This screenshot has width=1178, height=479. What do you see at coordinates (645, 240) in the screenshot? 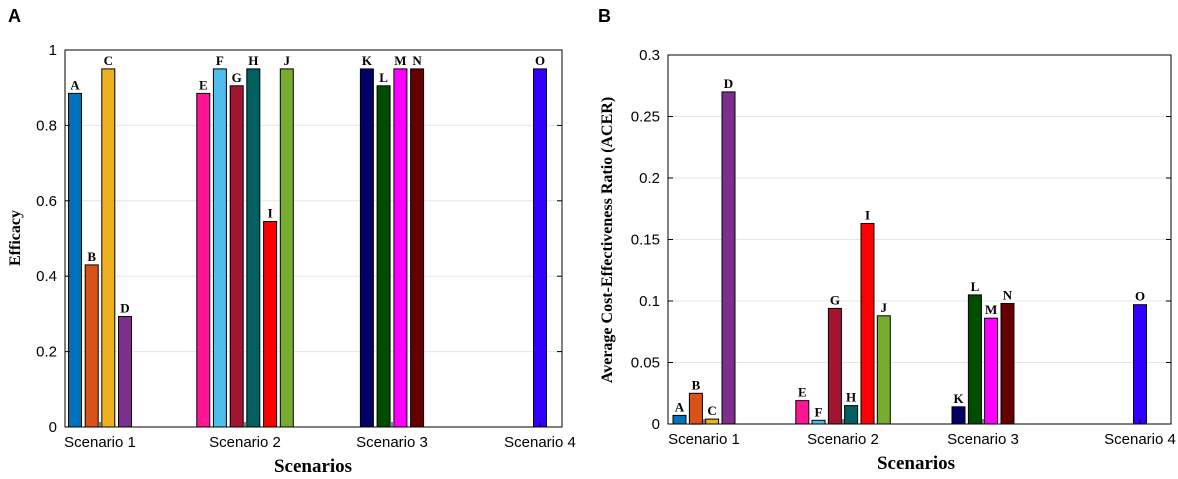
I see `y-tick-label: 0.15` at bounding box center [645, 240].